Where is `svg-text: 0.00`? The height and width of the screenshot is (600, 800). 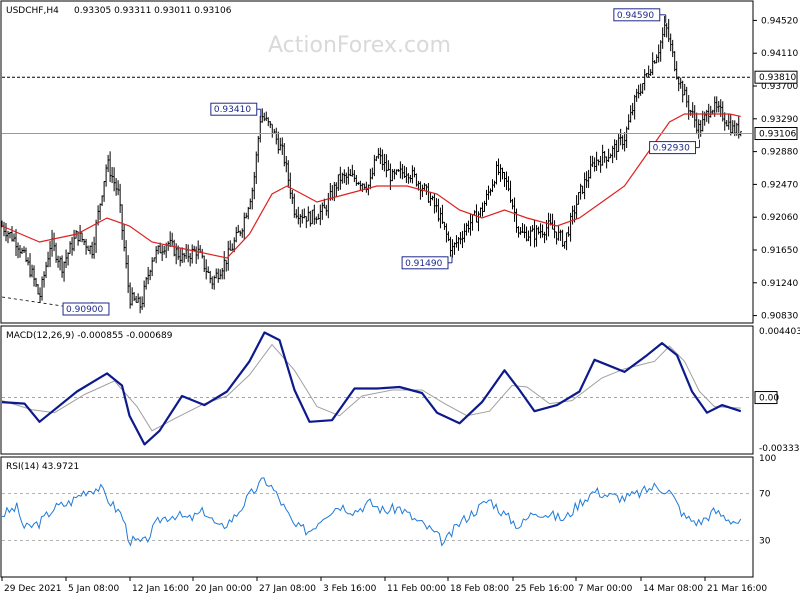
svg-text: 0.00 is located at coordinates (769, 399).